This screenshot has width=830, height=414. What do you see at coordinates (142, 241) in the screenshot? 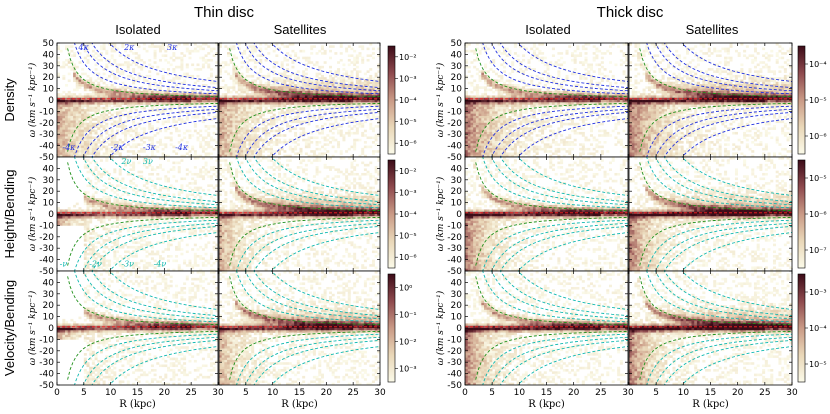
I see `resonance-curve` at bounding box center [142, 241].